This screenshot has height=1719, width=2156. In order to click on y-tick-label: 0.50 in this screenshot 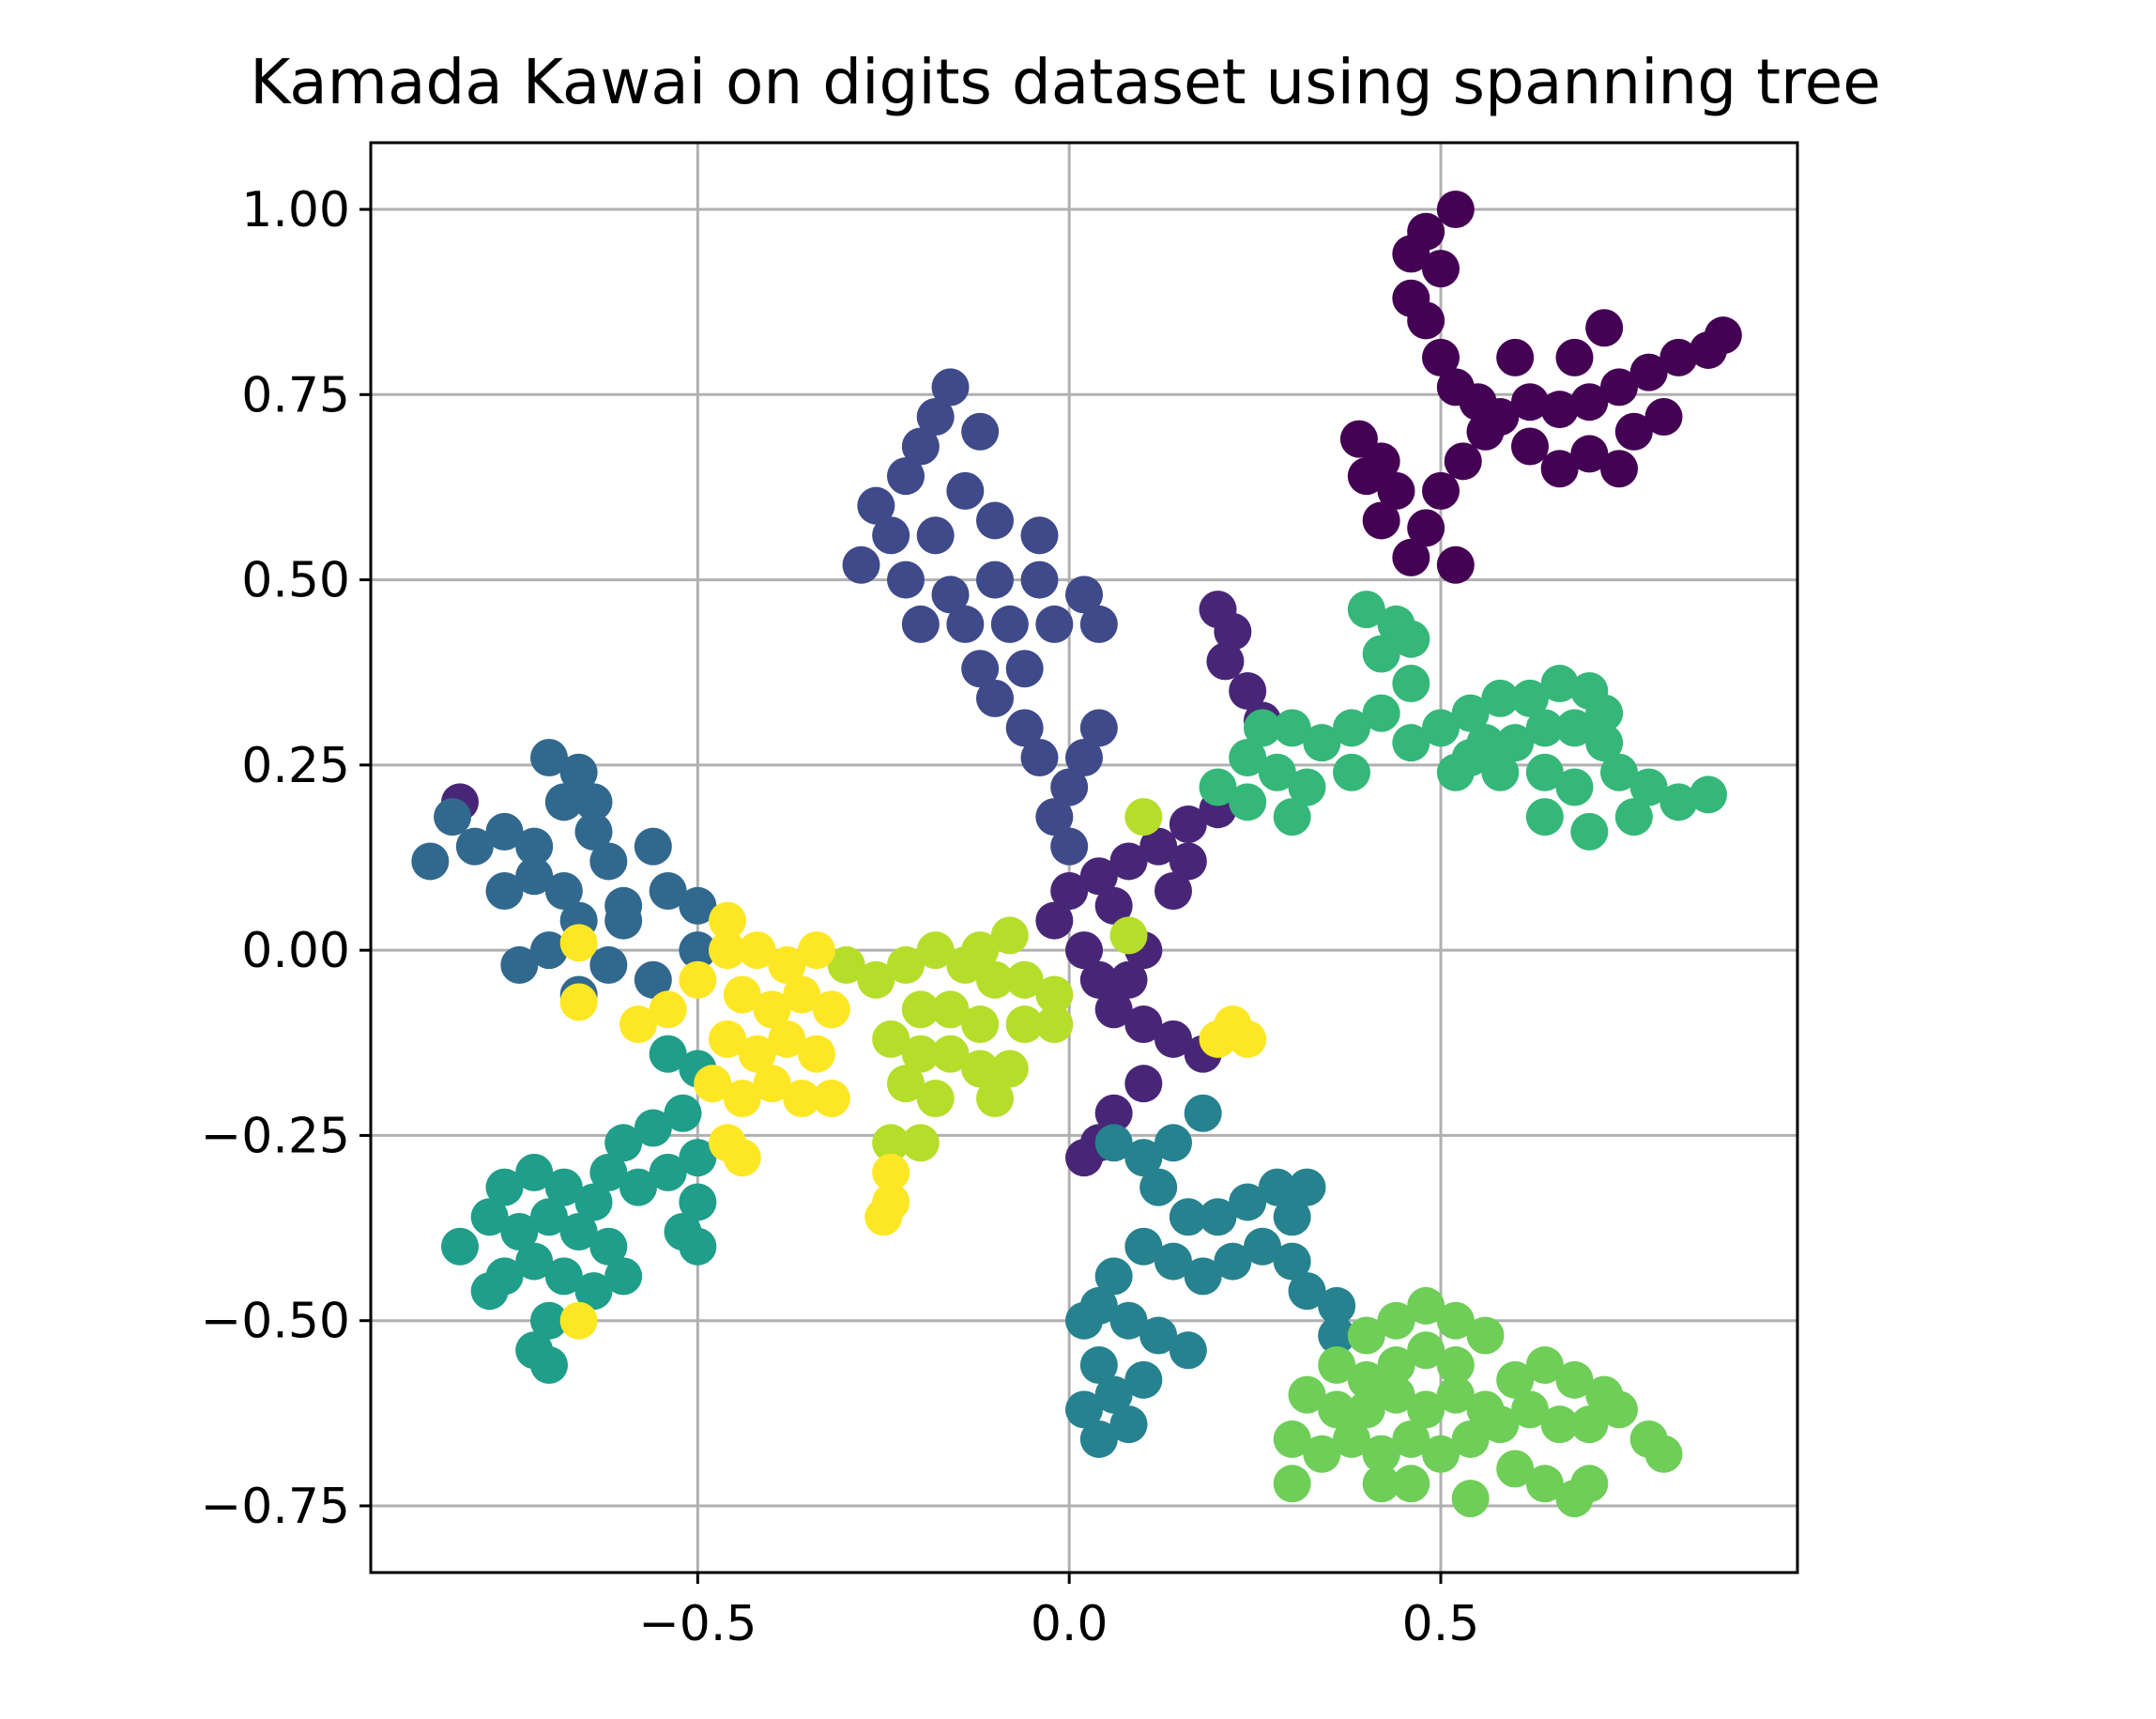, I will do `click(295, 581)`.